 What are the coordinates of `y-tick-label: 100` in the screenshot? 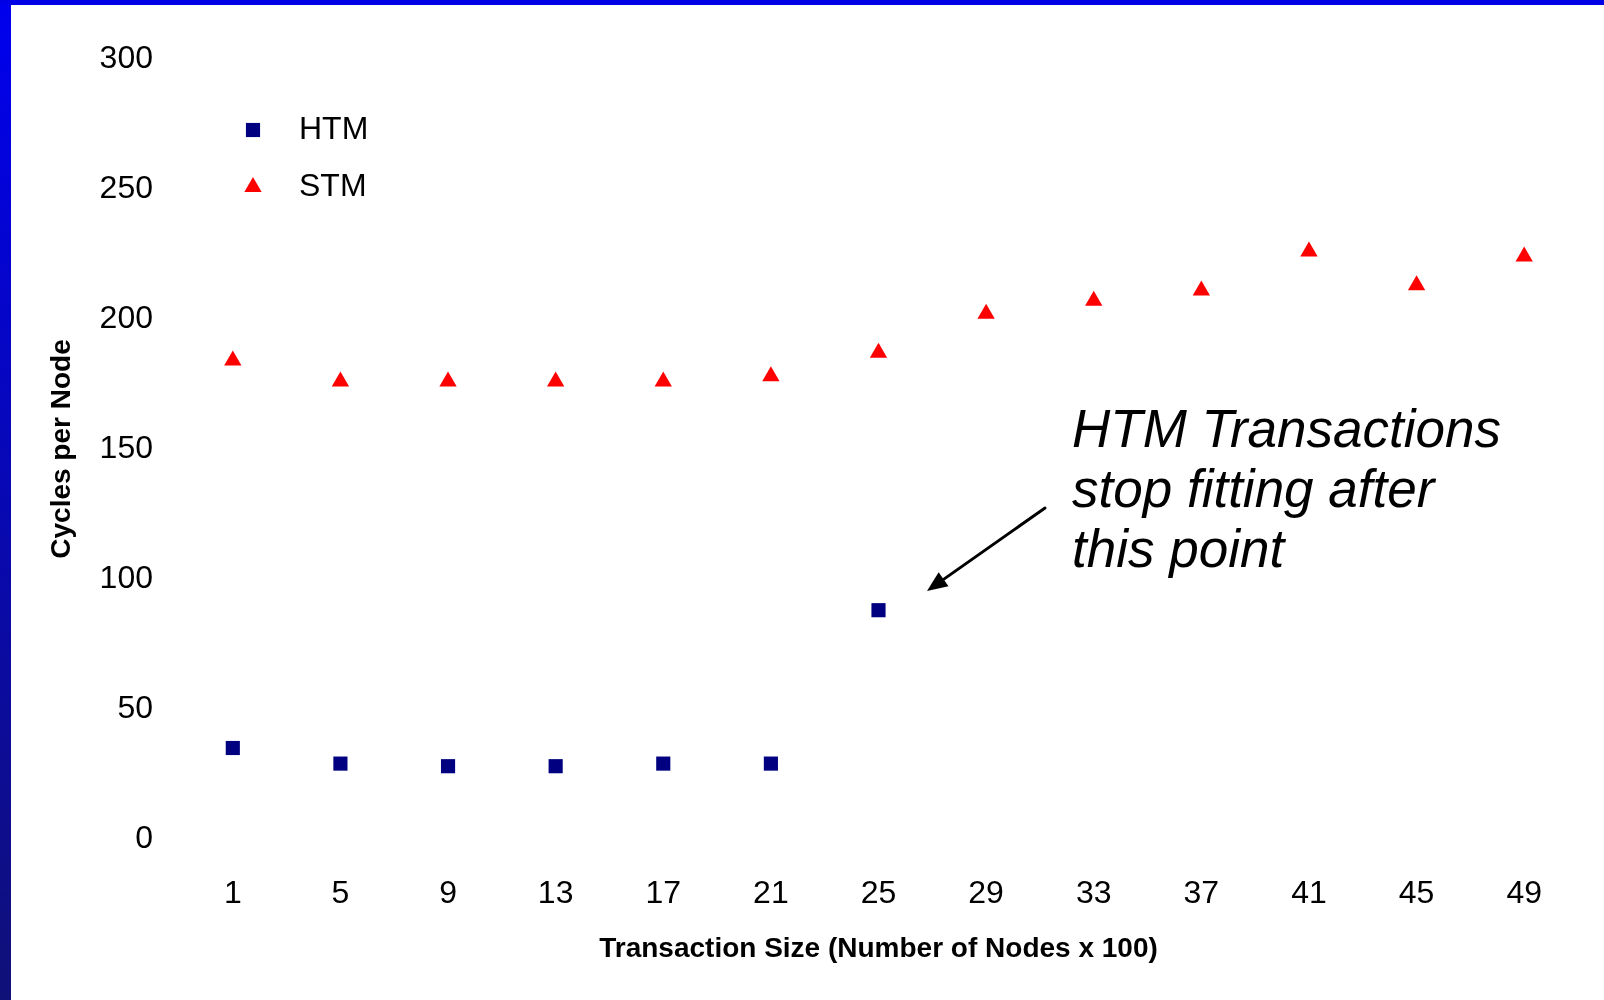 It's located at (126, 576).